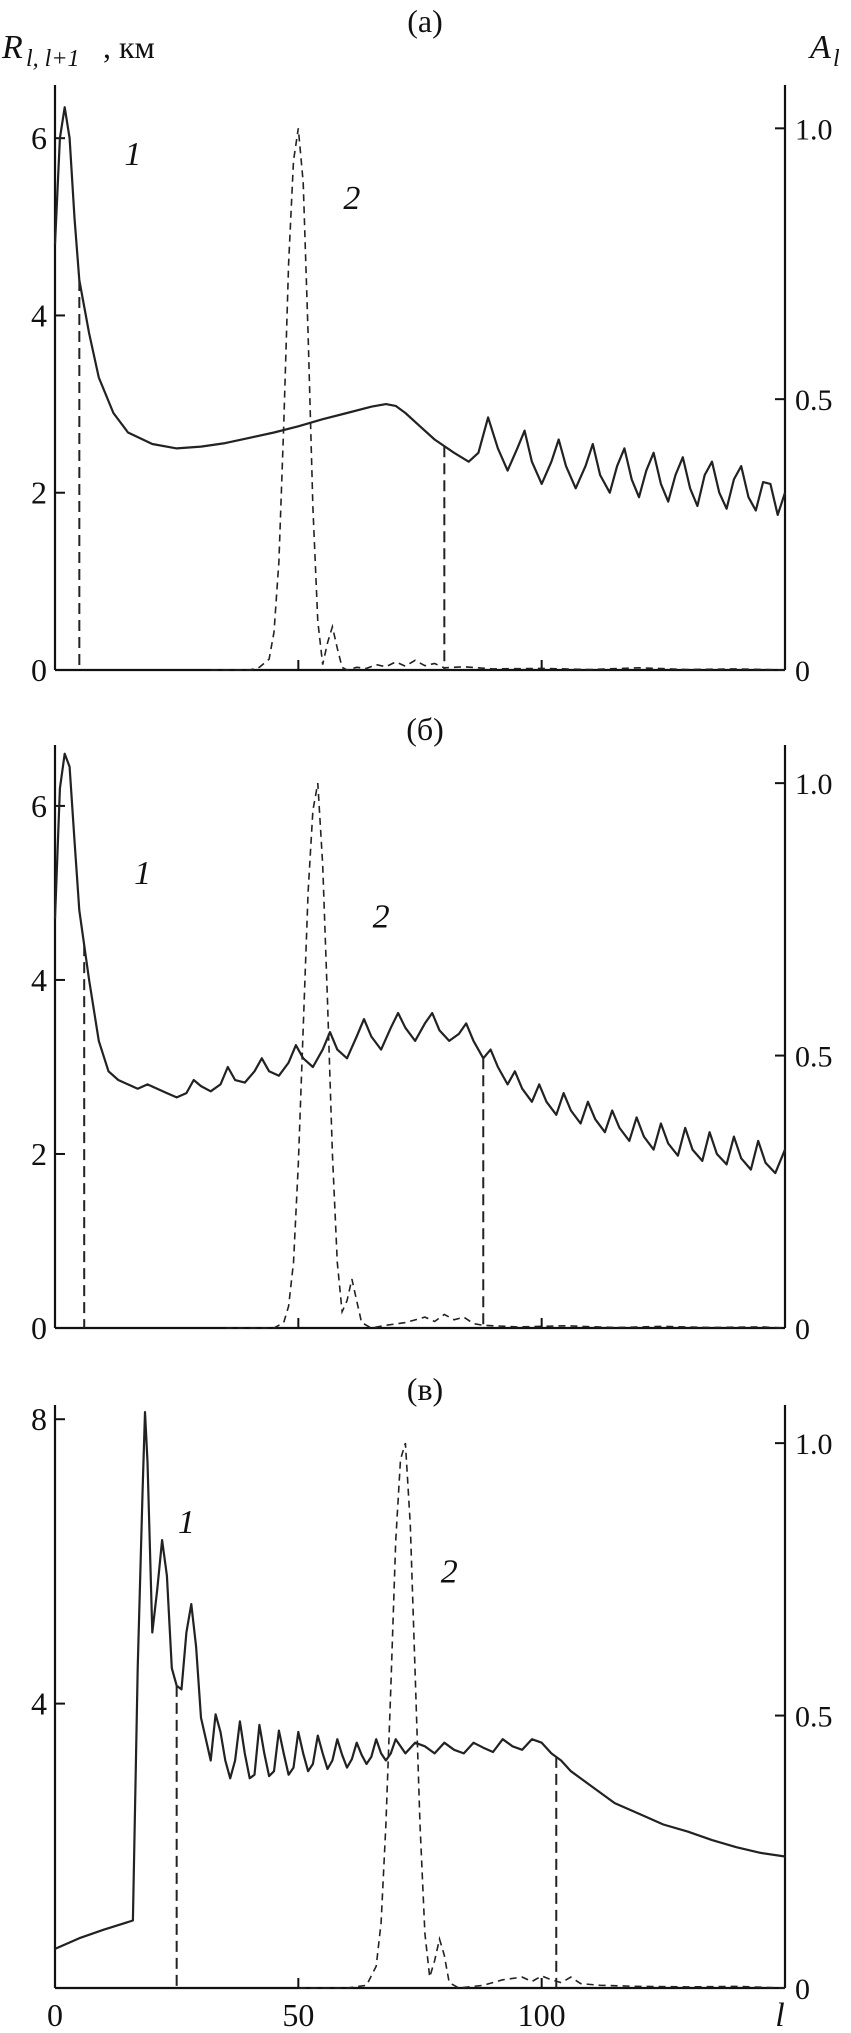  I want to click on x-tick-label: 0, so click(55, 2015).